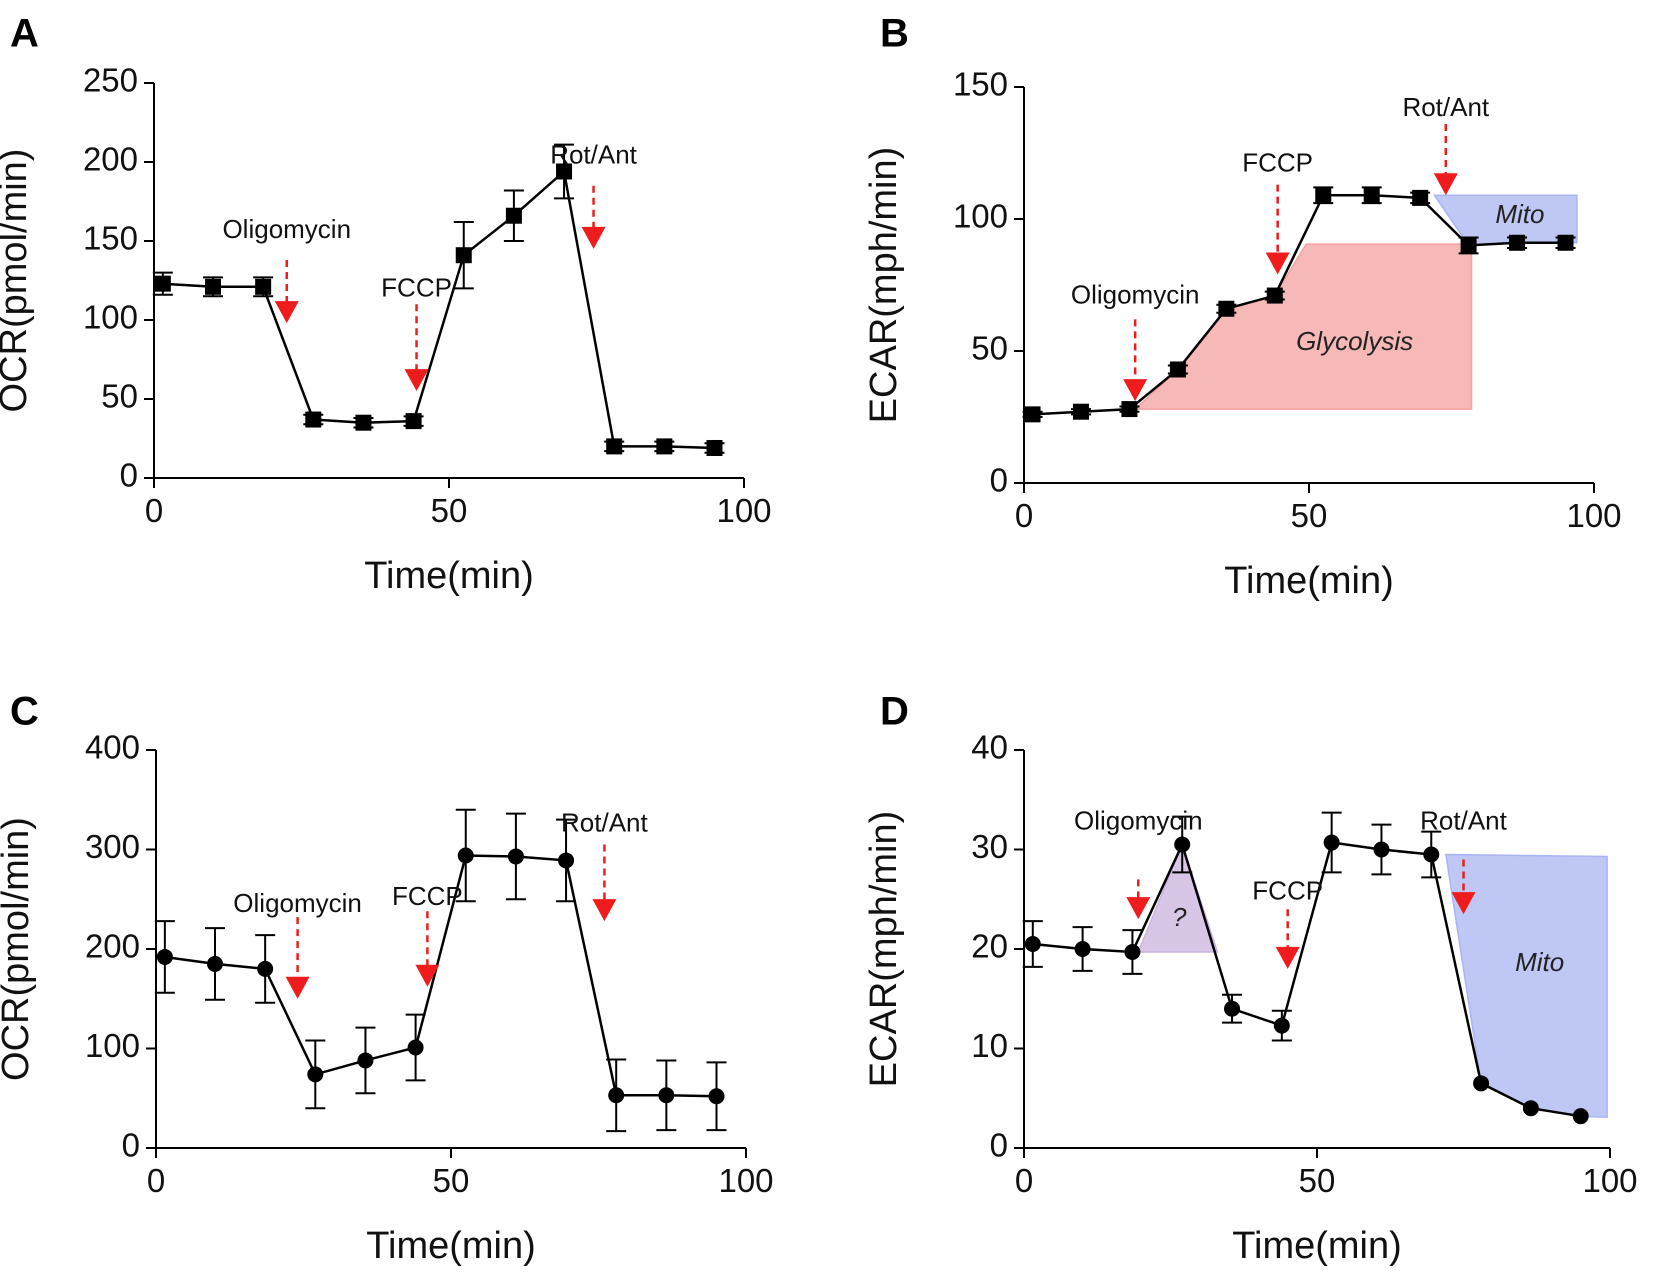 The width and height of the screenshot is (1654, 1284). What do you see at coordinates (24, 712) in the screenshot?
I see `panel-letter: C` at bounding box center [24, 712].